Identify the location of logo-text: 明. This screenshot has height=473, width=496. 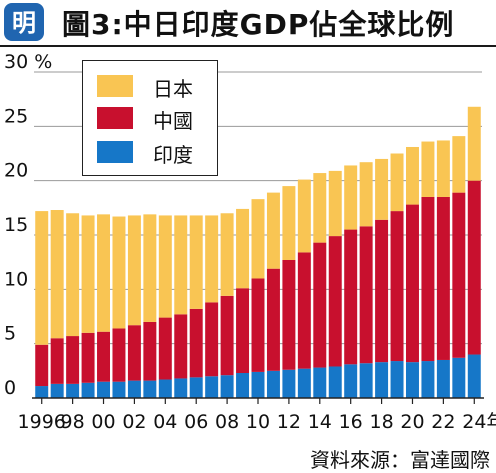
(24, 23).